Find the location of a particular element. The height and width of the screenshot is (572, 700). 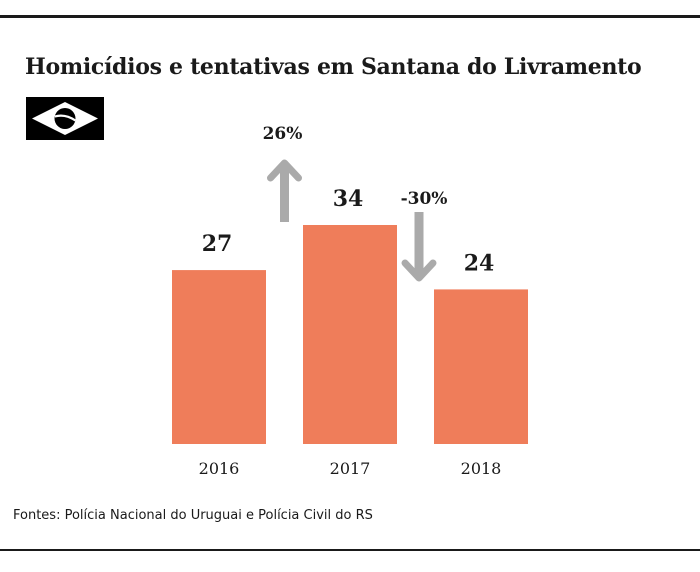

bar-2017 is located at coordinates (350, 334).